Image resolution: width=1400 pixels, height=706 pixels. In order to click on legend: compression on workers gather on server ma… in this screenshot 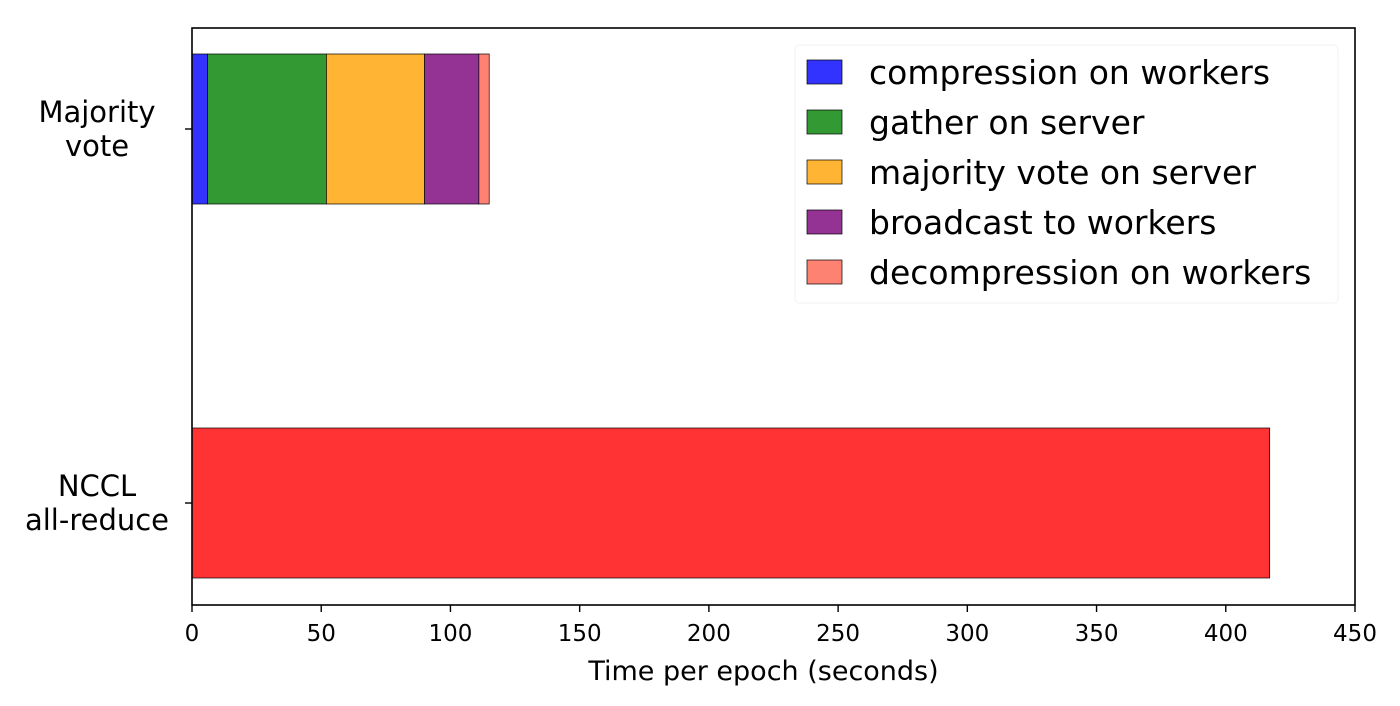, I will do `click(1066, 174)`.